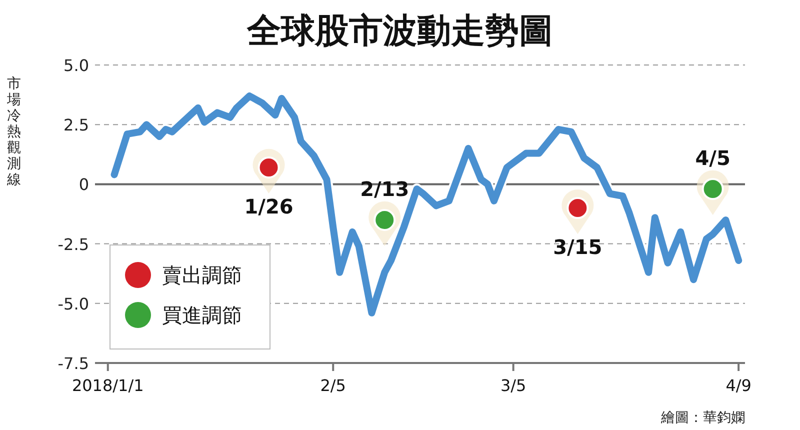 The width and height of the screenshot is (800, 430). What do you see at coordinates (202, 315) in the screenshot?
I see `legend-label: 買進調節` at bounding box center [202, 315].